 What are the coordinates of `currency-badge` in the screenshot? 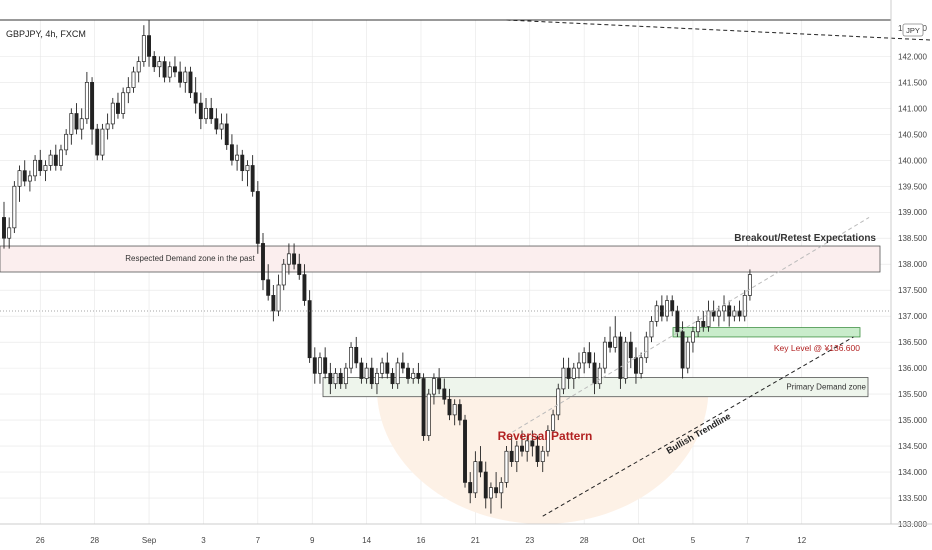 It's located at (913, 30).